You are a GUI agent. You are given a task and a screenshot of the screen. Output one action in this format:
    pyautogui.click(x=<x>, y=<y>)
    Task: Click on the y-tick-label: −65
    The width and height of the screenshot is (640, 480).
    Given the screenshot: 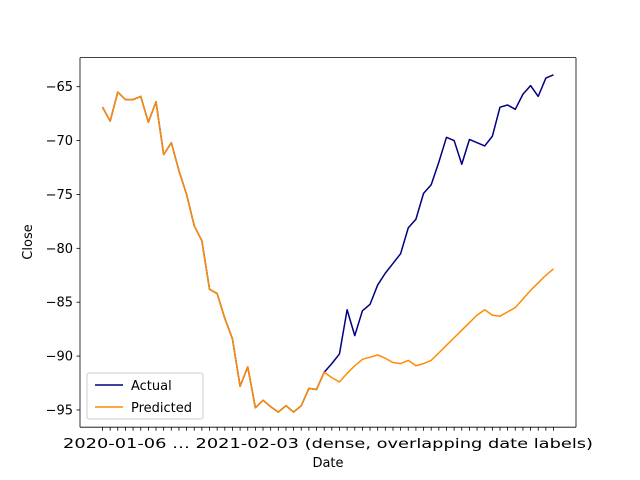 What is the action you would take?
    pyautogui.click(x=59, y=87)
    